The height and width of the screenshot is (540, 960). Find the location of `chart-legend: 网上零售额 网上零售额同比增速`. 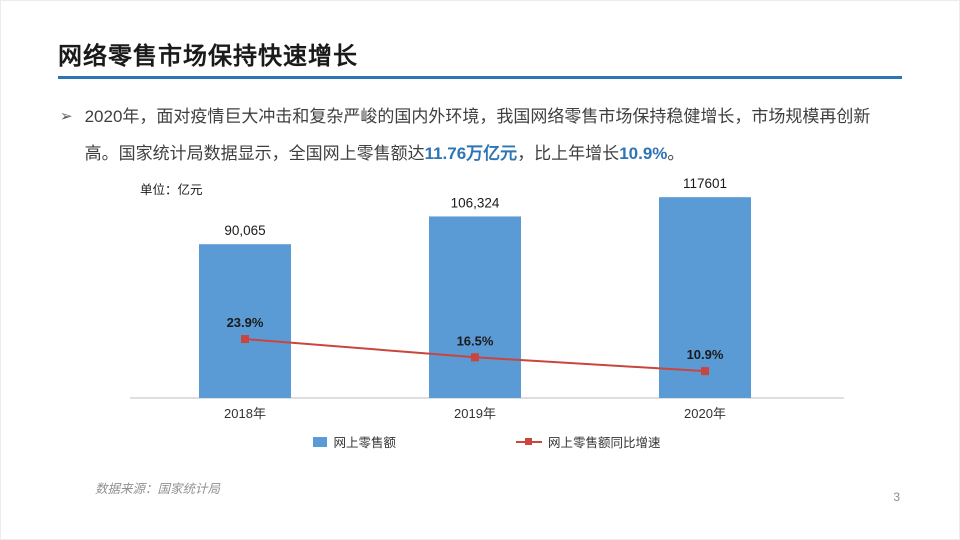

chart-legend: 网上零售额 网上零售额同比增速 is located at coordinates (487, 441).